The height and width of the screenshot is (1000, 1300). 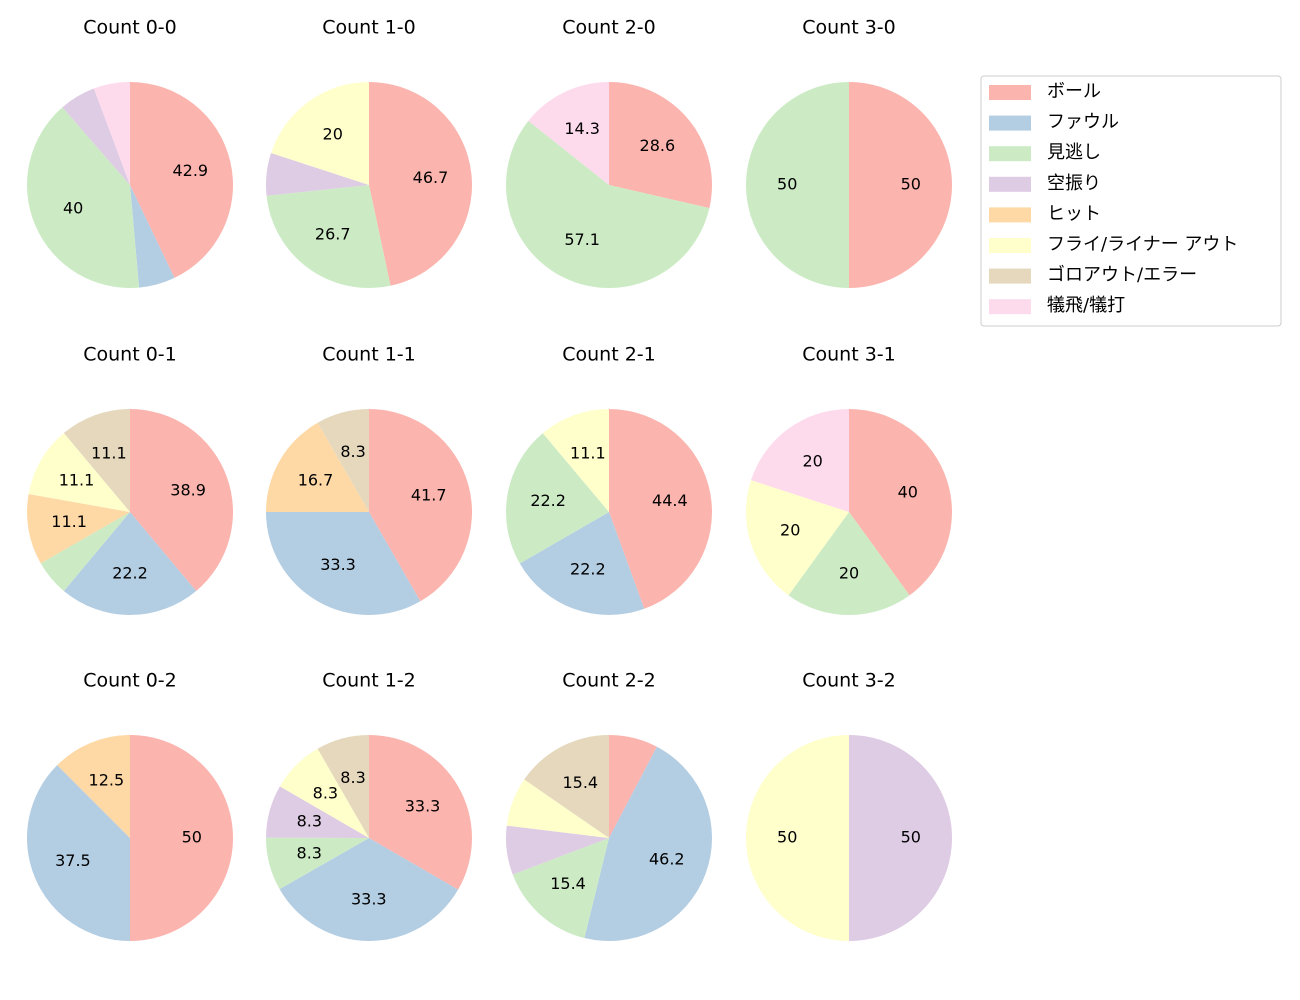 I want to click on chart-title: Count 3-2, so click(x=849, y=681).